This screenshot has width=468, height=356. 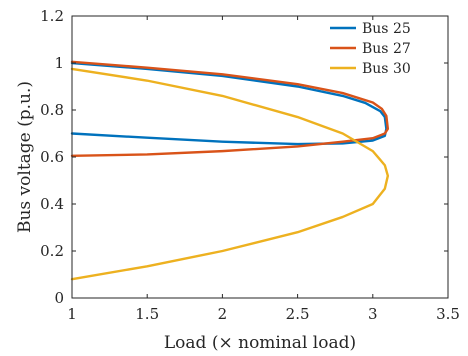 I want to click on x-tick-label: 2, so click(x=223, y=314).